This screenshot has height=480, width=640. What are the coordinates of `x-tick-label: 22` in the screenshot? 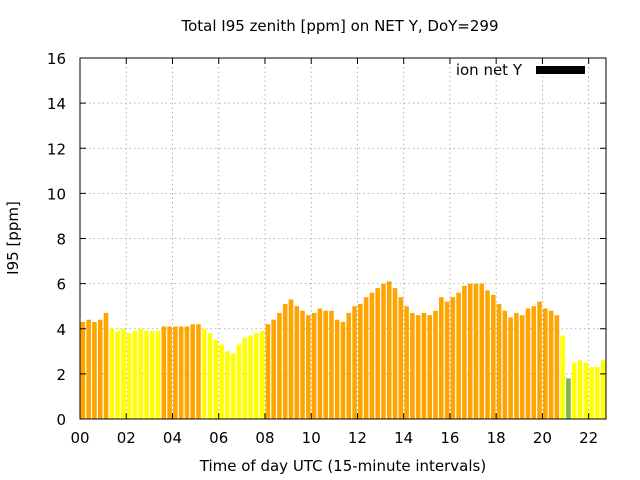 It's located at (588, 438).